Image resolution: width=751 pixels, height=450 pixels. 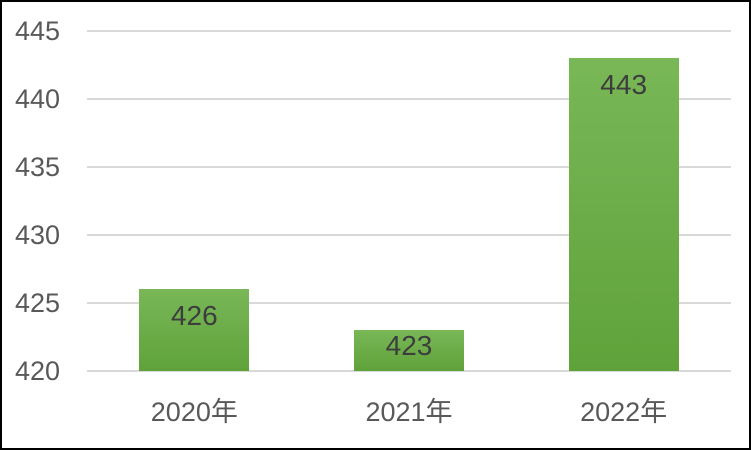 I want to click on bar: 426, so click(x=194, y=330).